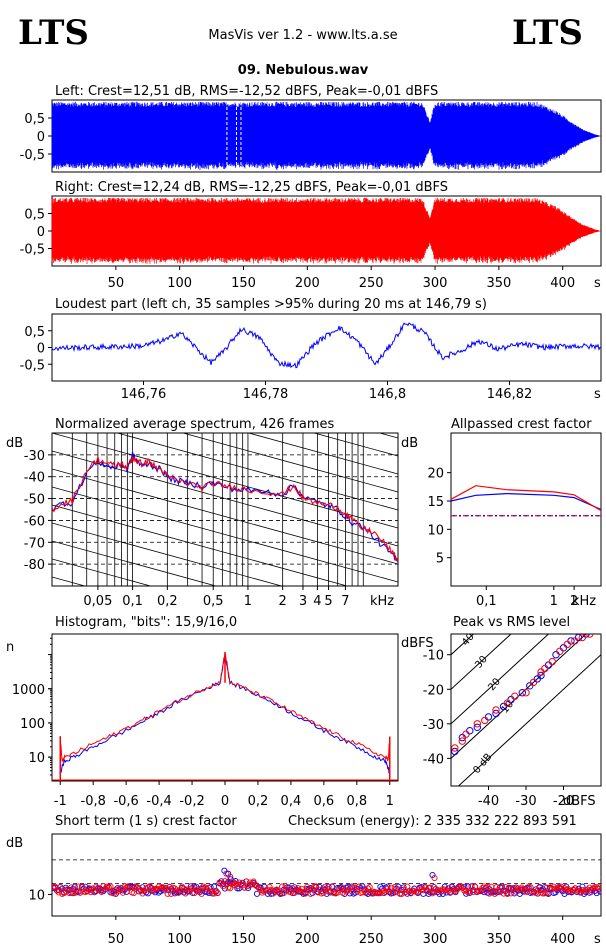 This screenshot has height=946, width=606. I want to click on histogram-xtick-label: -0,8, so click(93, 801).